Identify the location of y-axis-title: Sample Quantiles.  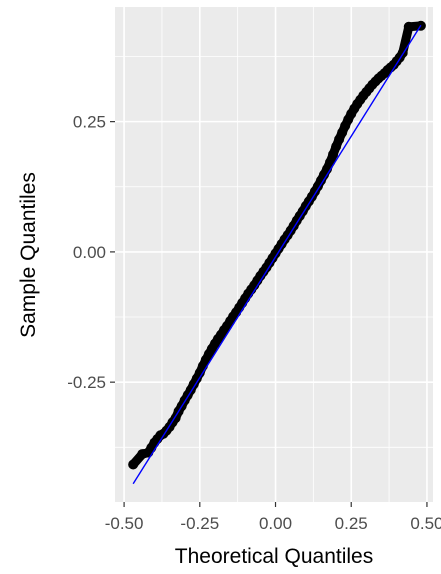
(28, 255).